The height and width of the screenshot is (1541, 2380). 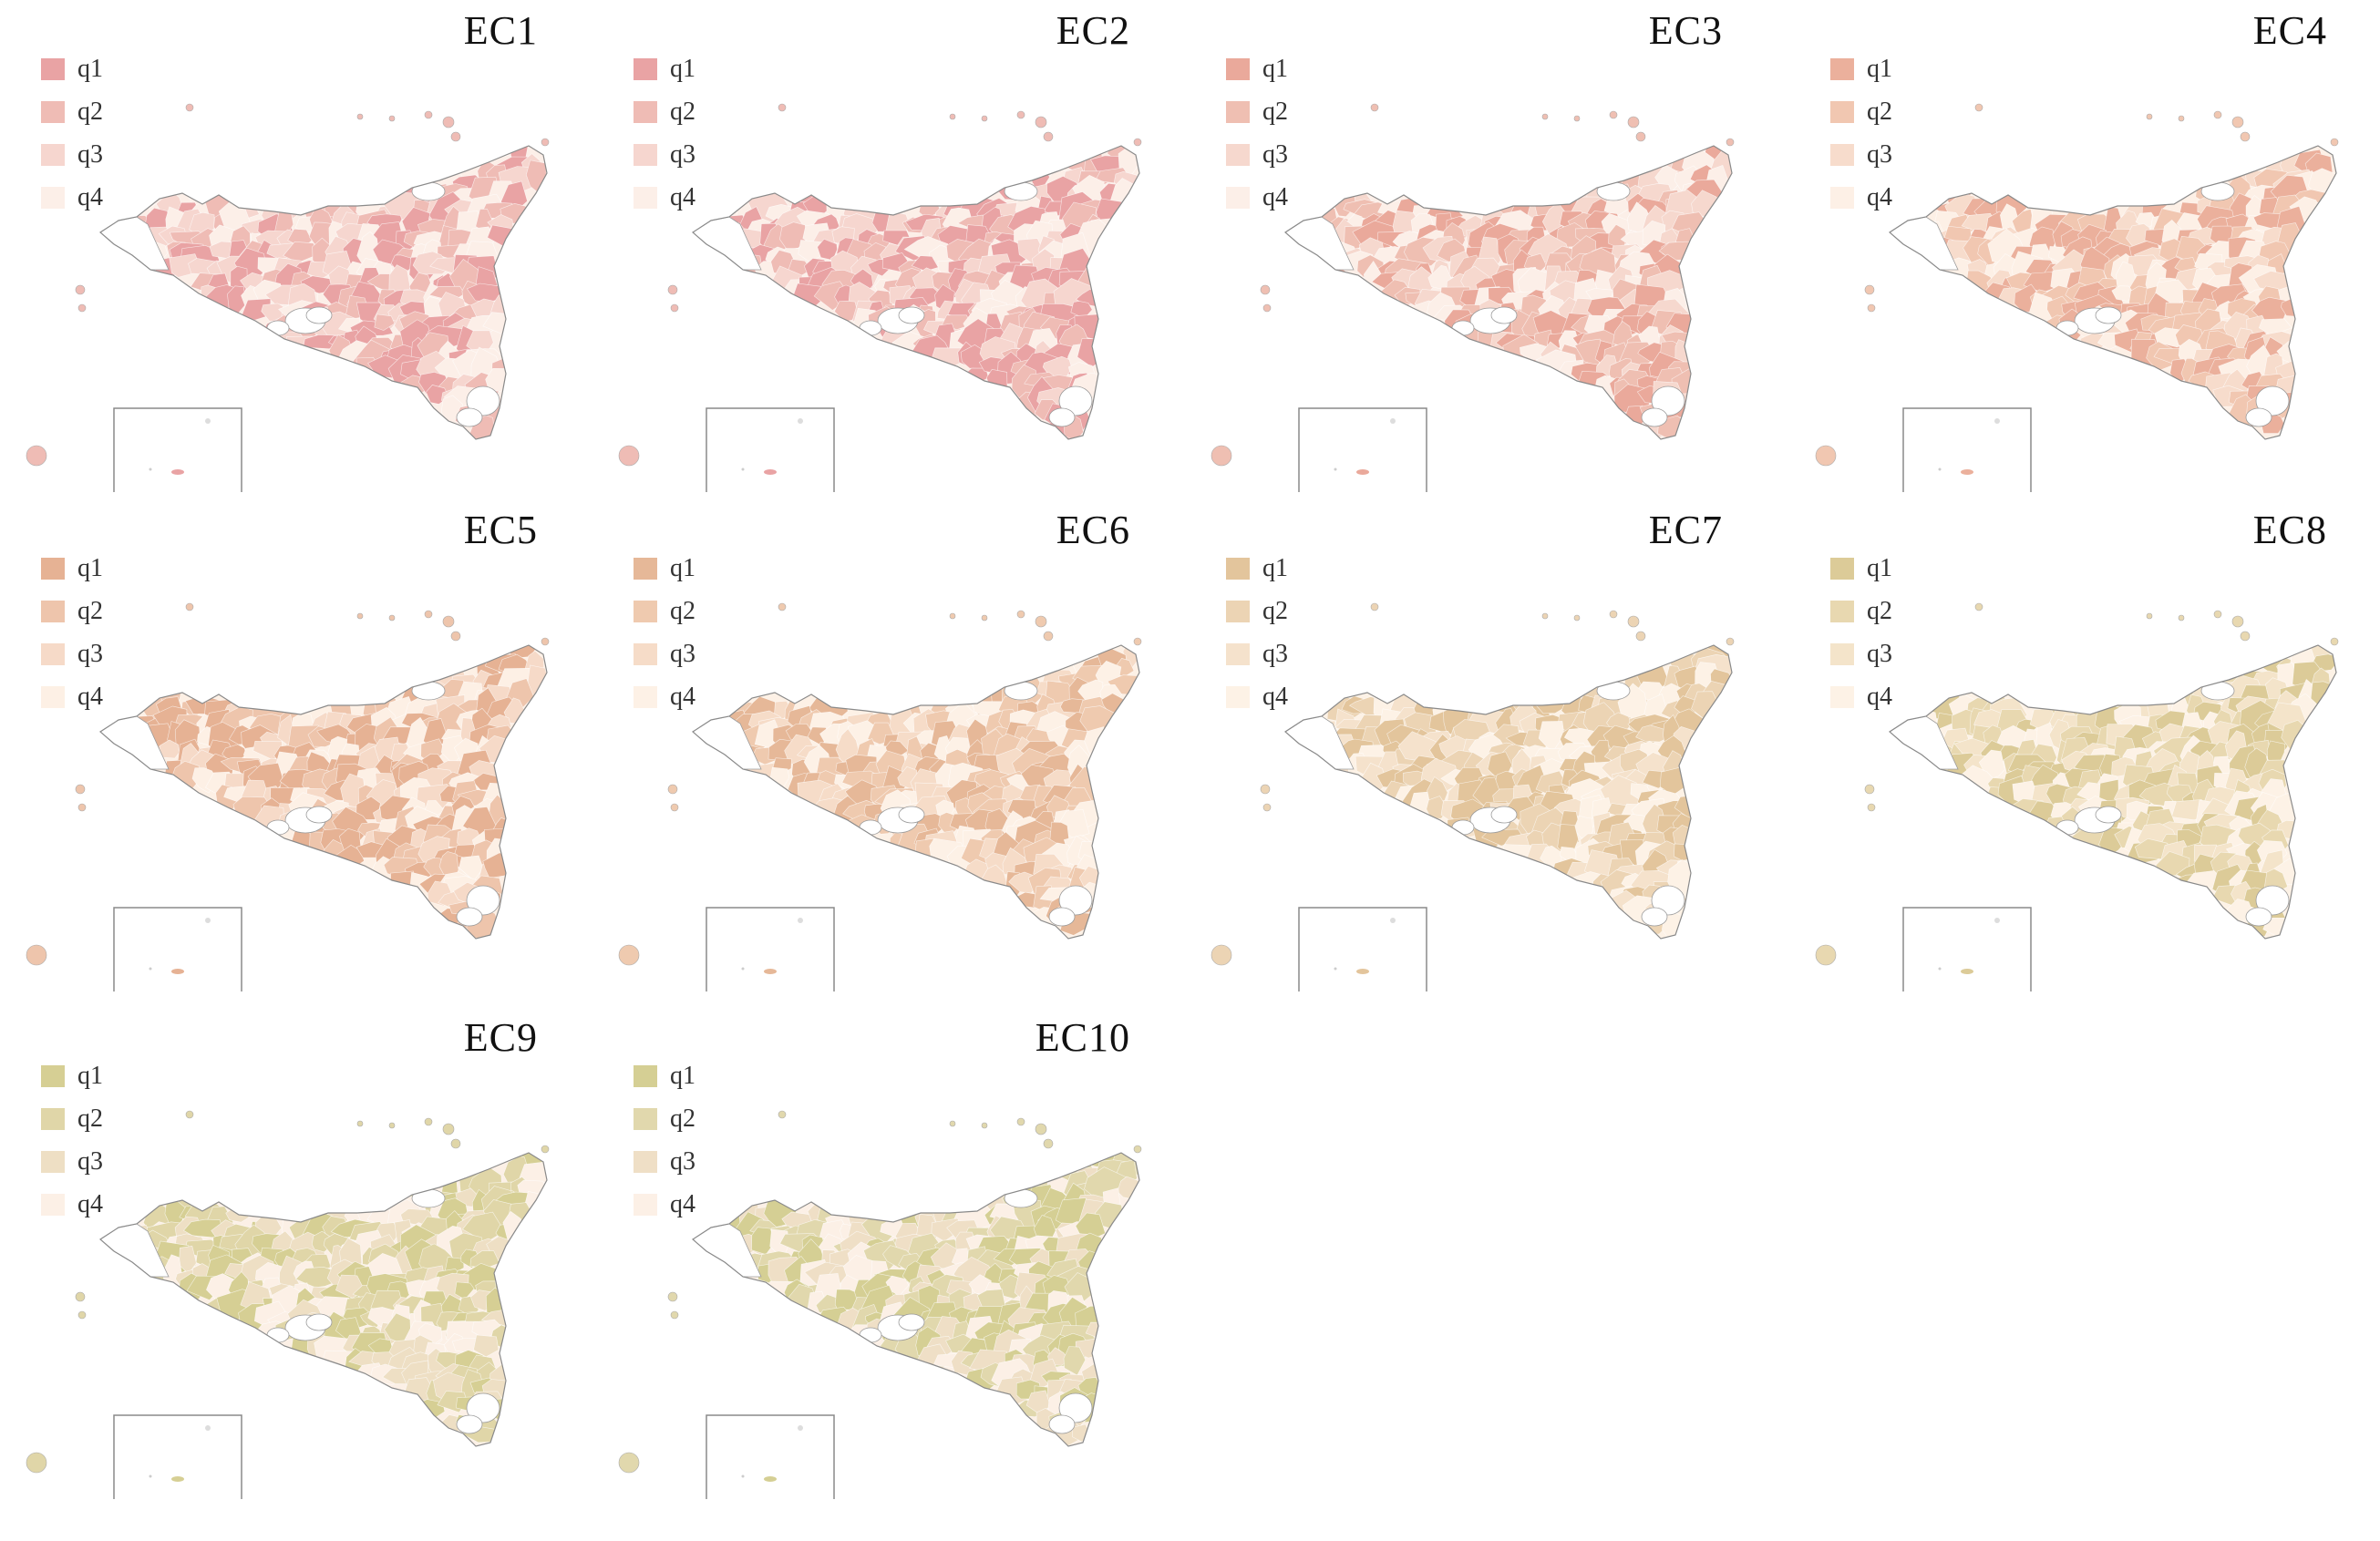 I want to click on panel-title: EC9, so click(x=501, y=1037).